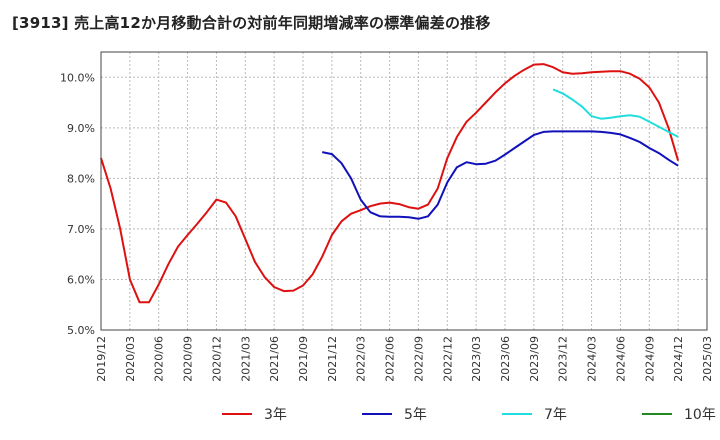 The width and height of the screenshot is (720, 440). I want to click on x-tick-label: 2021/09, so click(303, 359).